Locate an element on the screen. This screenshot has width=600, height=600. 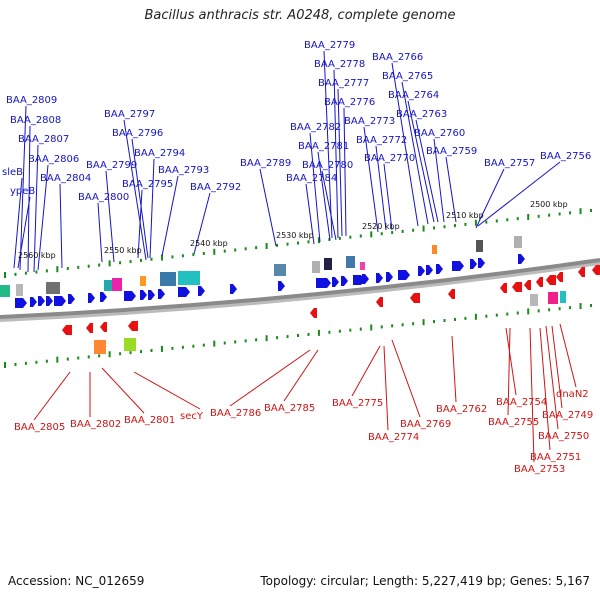
gene-label: BAA_2796 is located at coordinates (137, 133).